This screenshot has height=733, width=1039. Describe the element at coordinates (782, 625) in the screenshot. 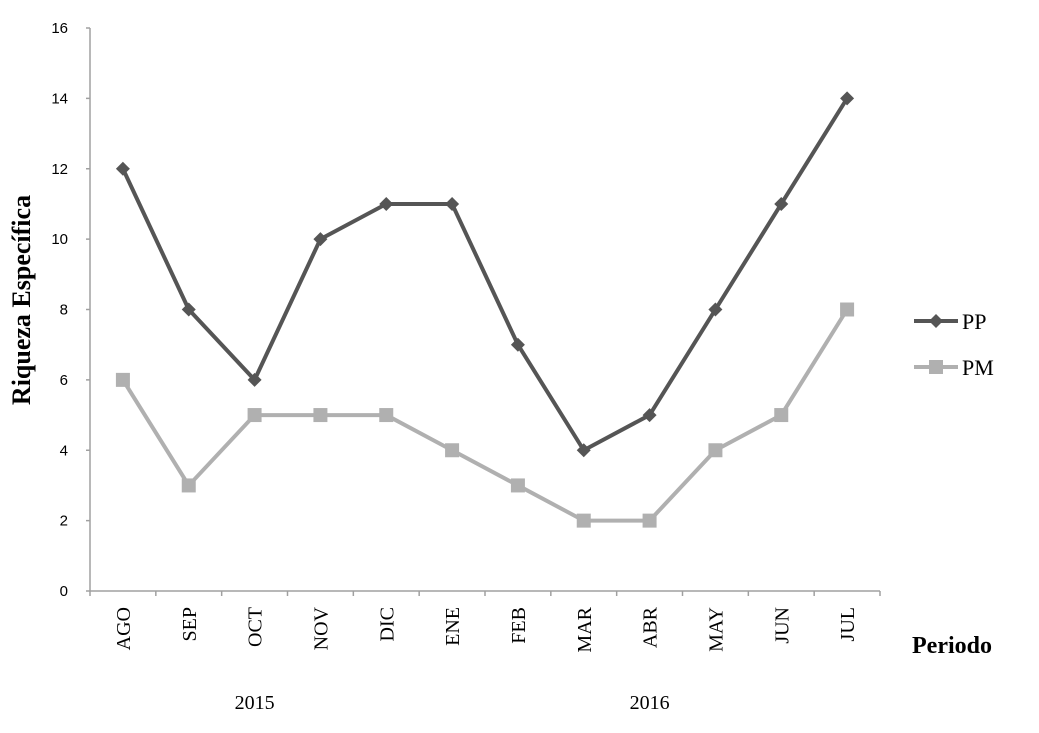

I see `x-tick-label: JUN` at that location.